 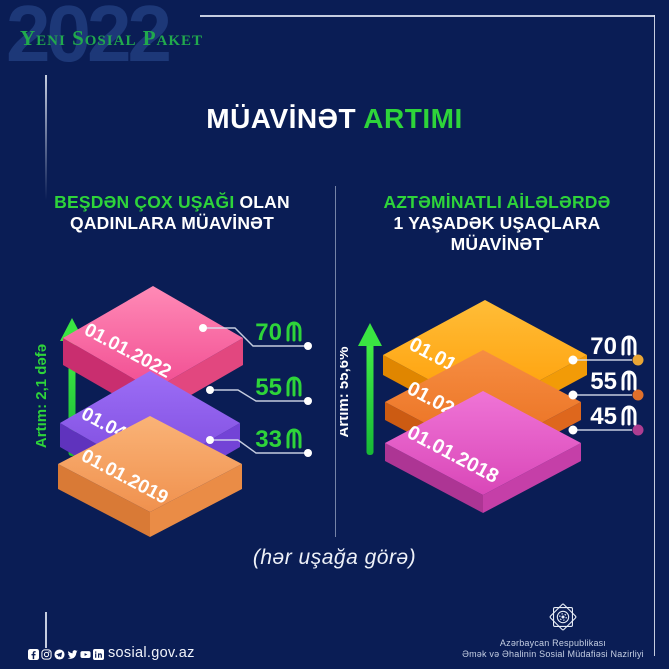 I want to click on left-growth-label: Artım: 2,1 dəfə, so click(x=41, y=396).